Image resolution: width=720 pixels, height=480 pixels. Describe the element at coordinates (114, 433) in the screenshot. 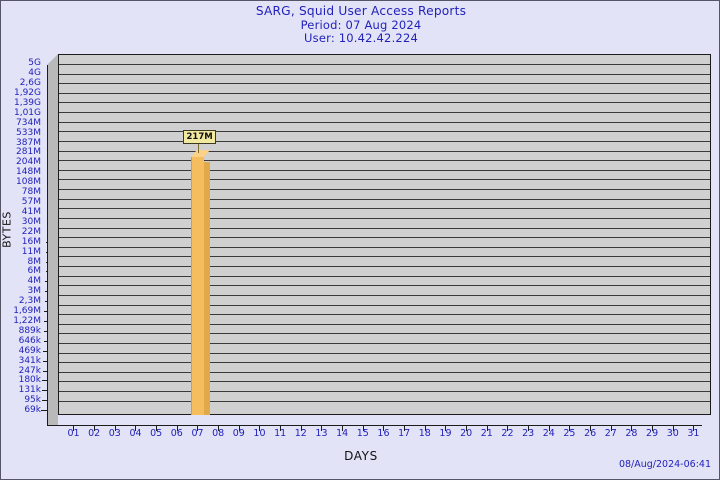

I see `x-axis-label: 03` at that location.